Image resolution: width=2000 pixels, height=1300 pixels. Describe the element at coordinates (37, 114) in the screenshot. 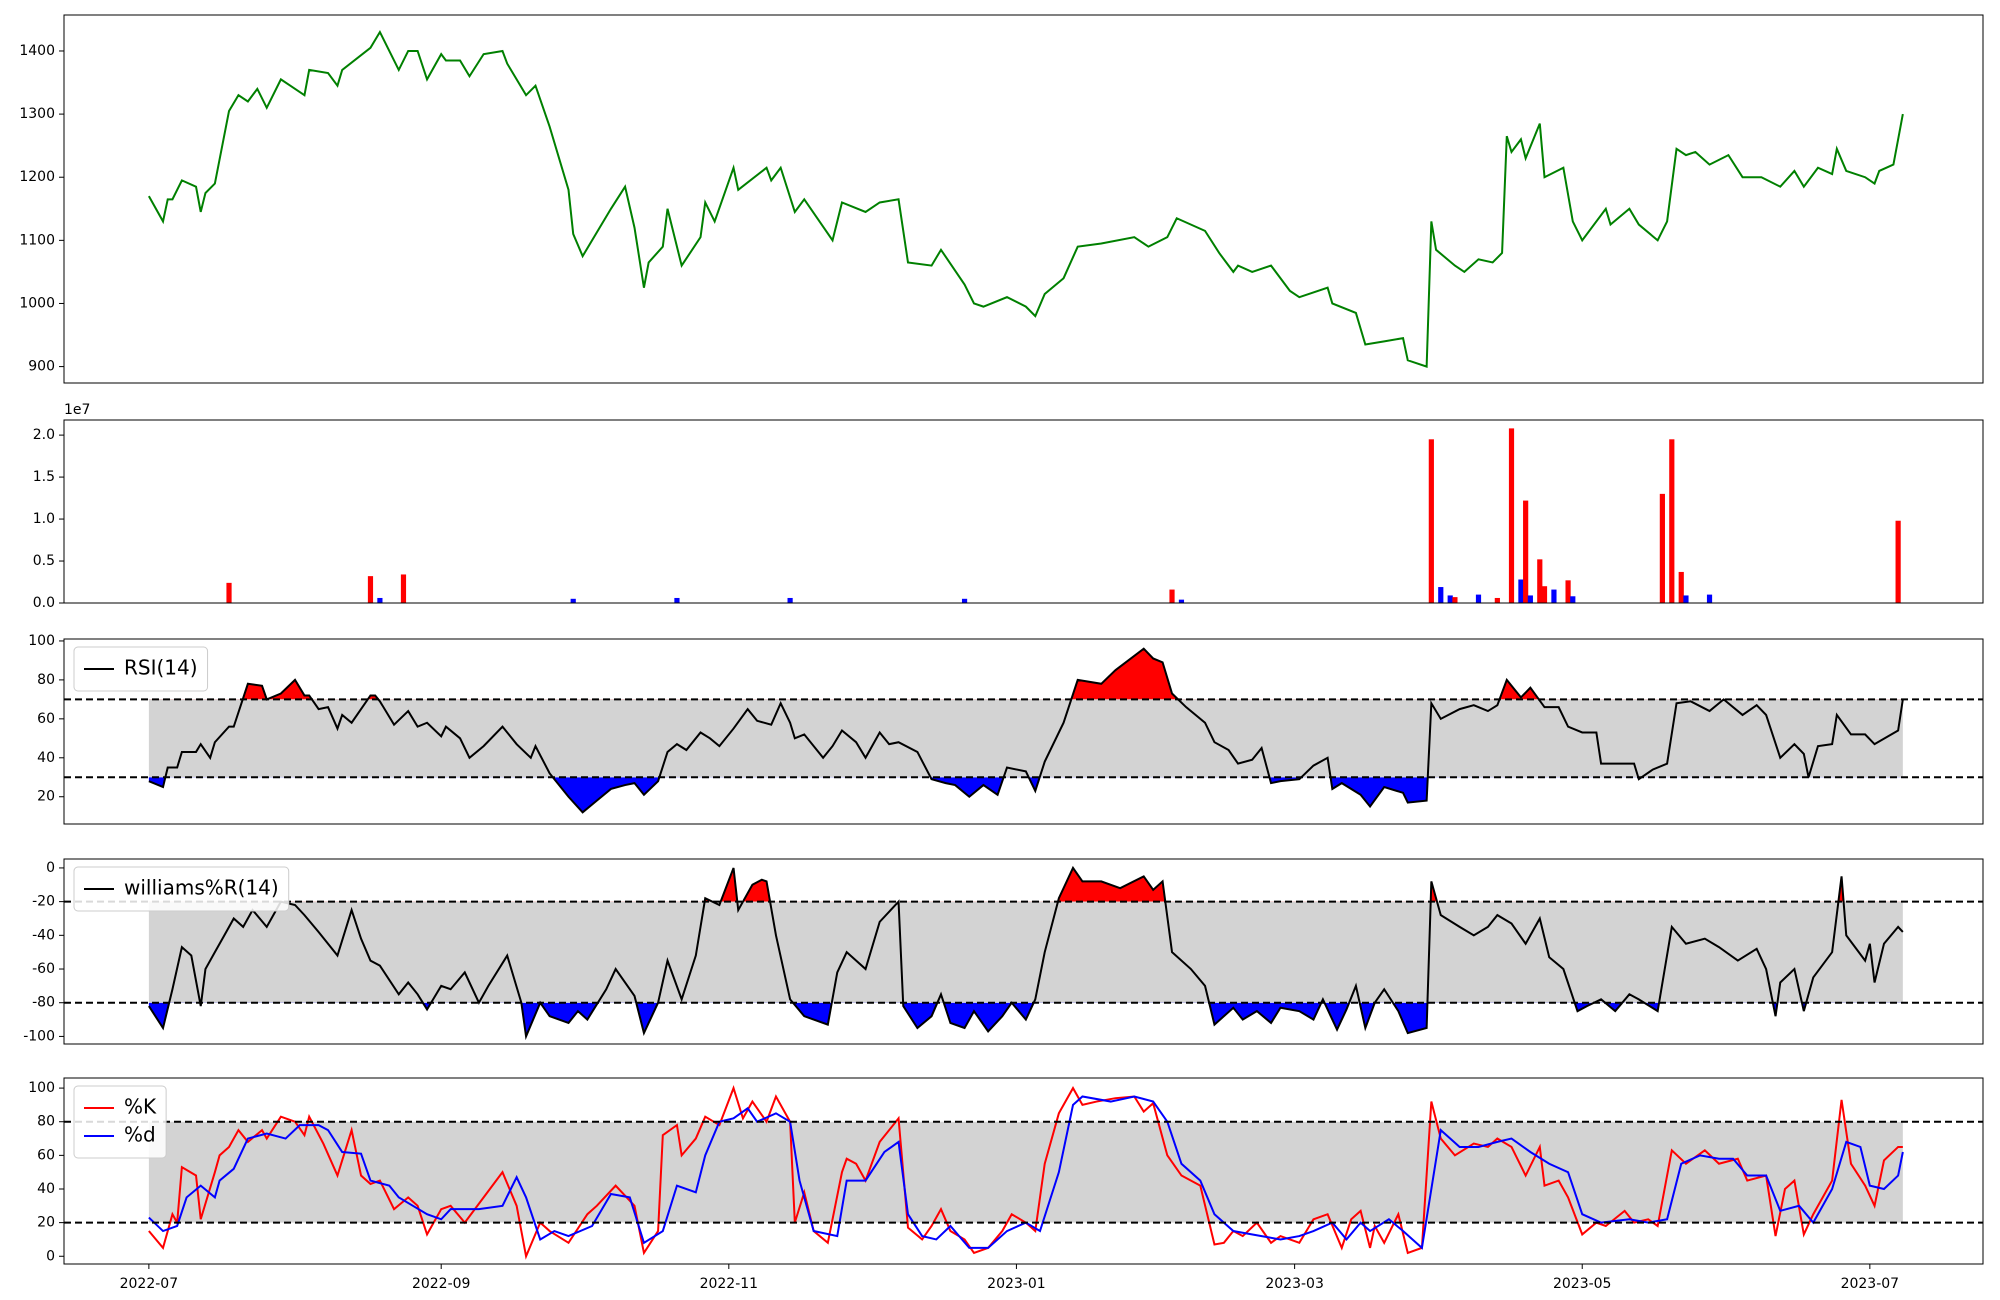

I see `y-tick-label: 1300` at that location.